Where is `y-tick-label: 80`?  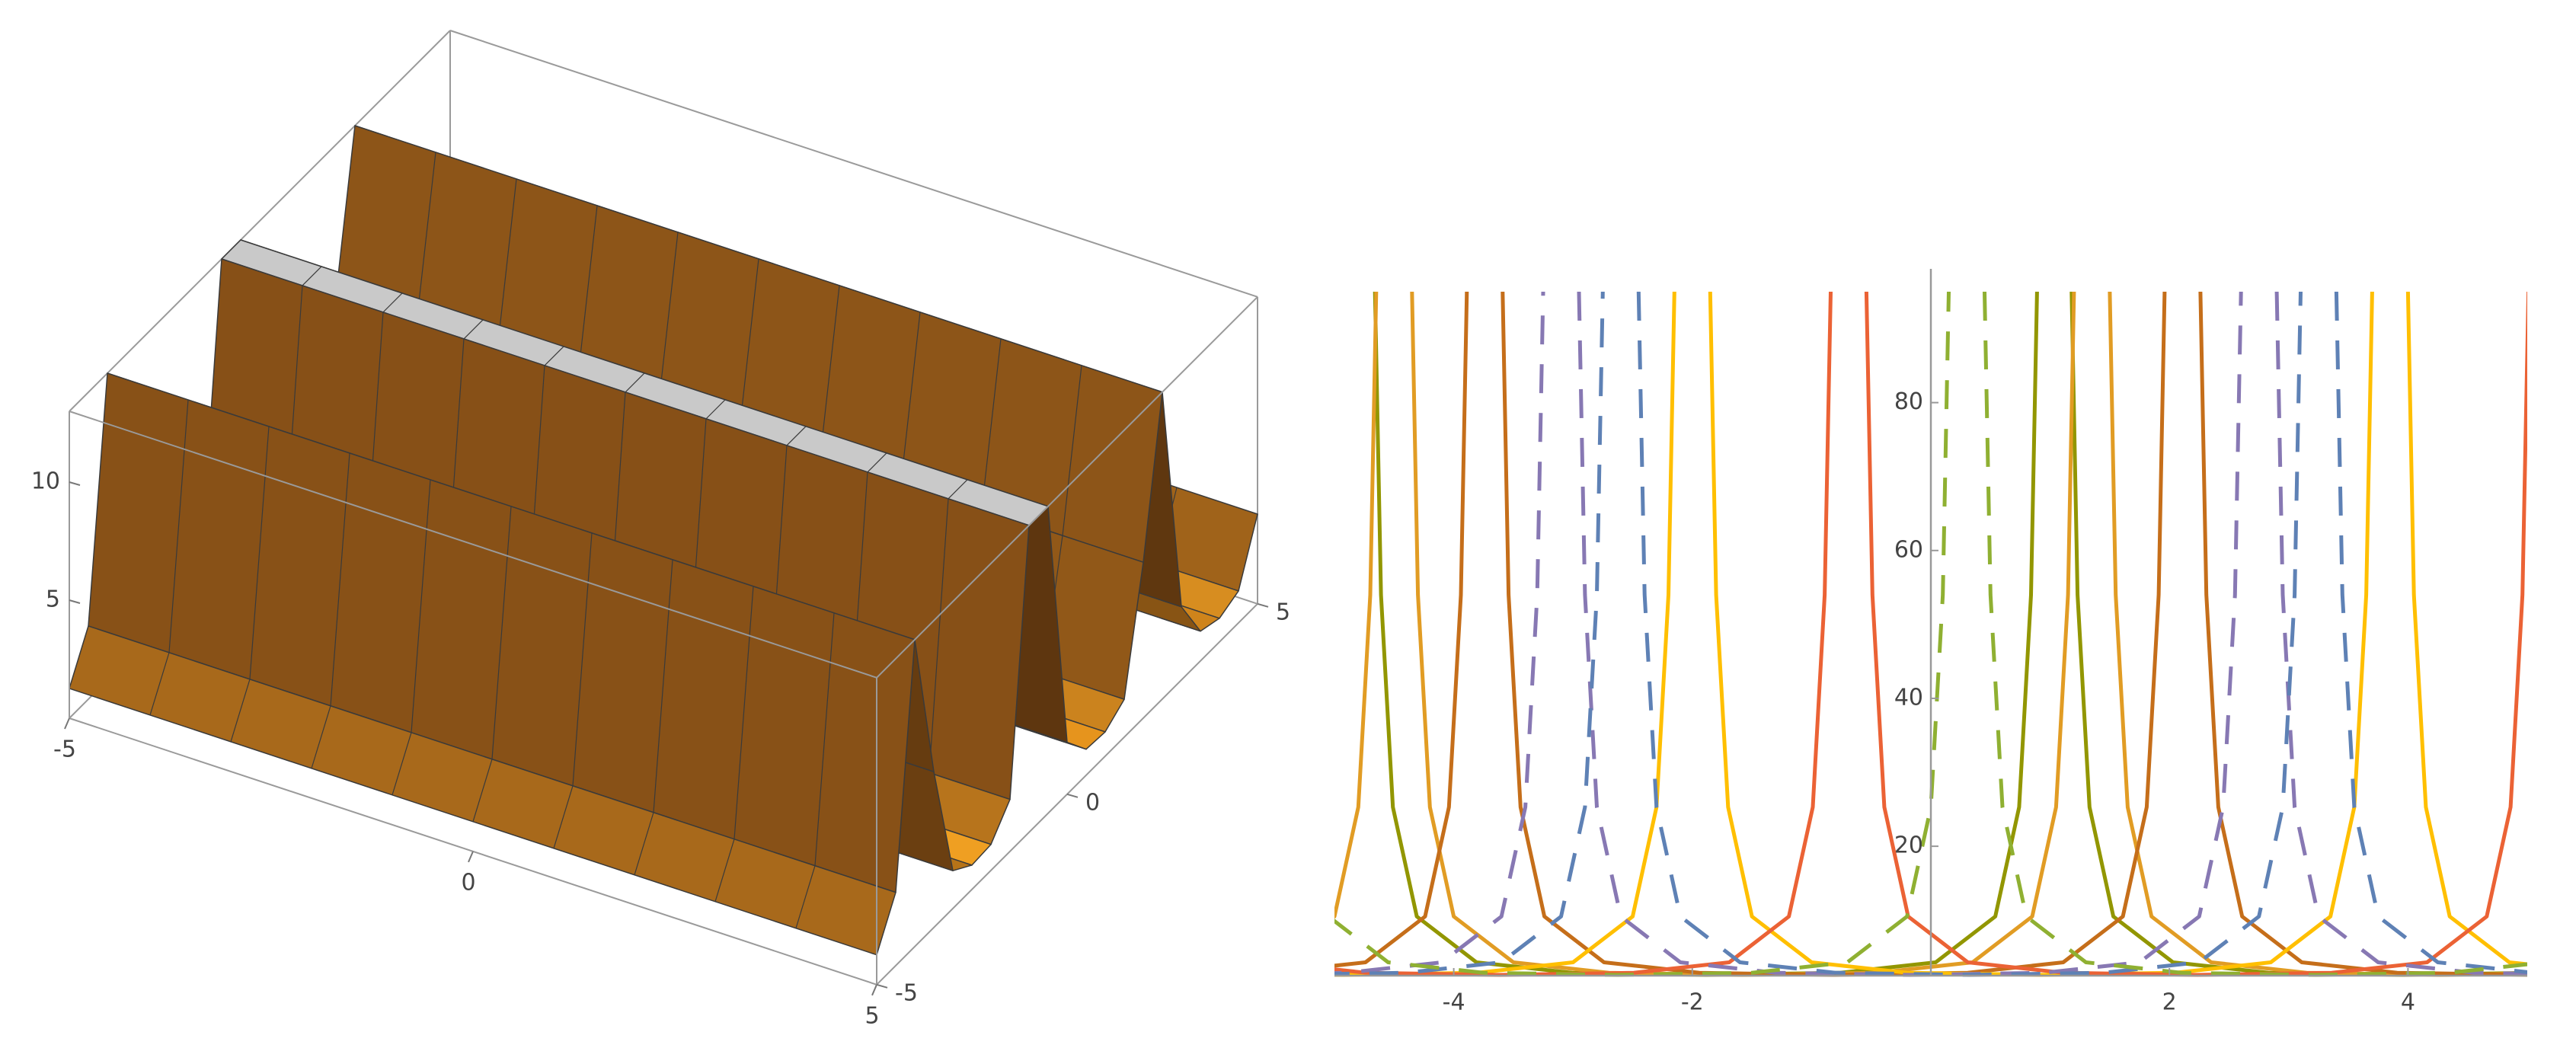
y-tick-label: 80 is located at coordinates (1908, 401).